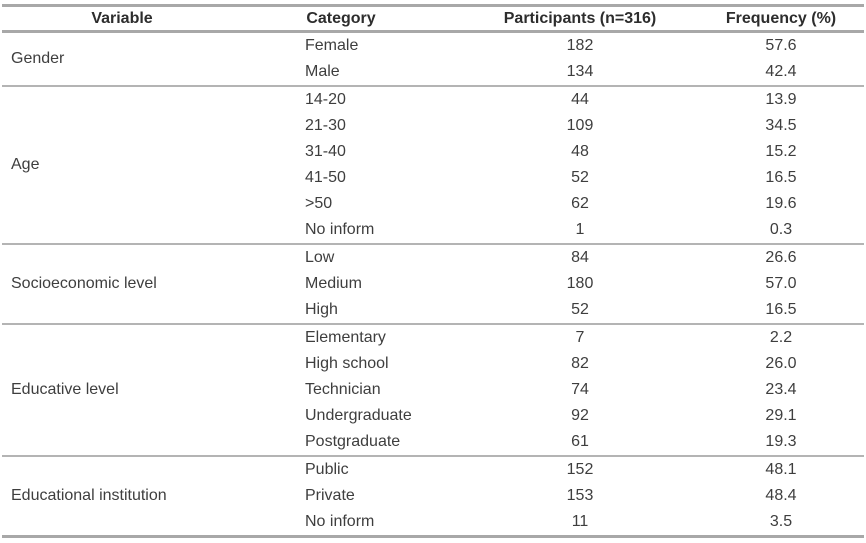  Describe the element at coordinates (781, 125) in the screenshot. I see `frequency-cell: 34.5` at that location.